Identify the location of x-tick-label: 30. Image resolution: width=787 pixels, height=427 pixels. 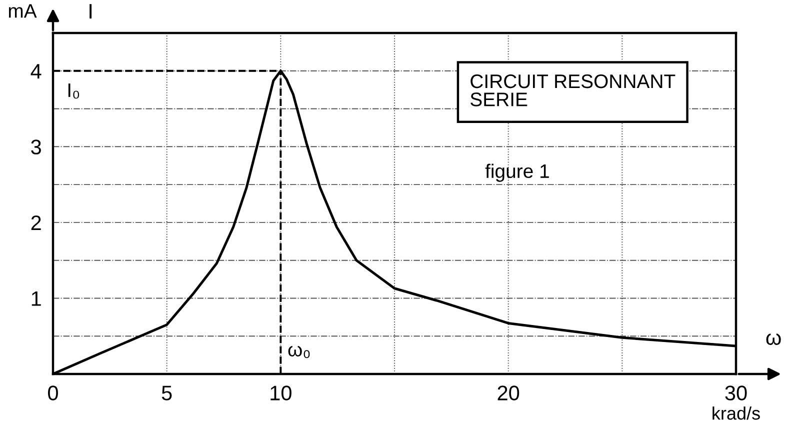
(736, 393).